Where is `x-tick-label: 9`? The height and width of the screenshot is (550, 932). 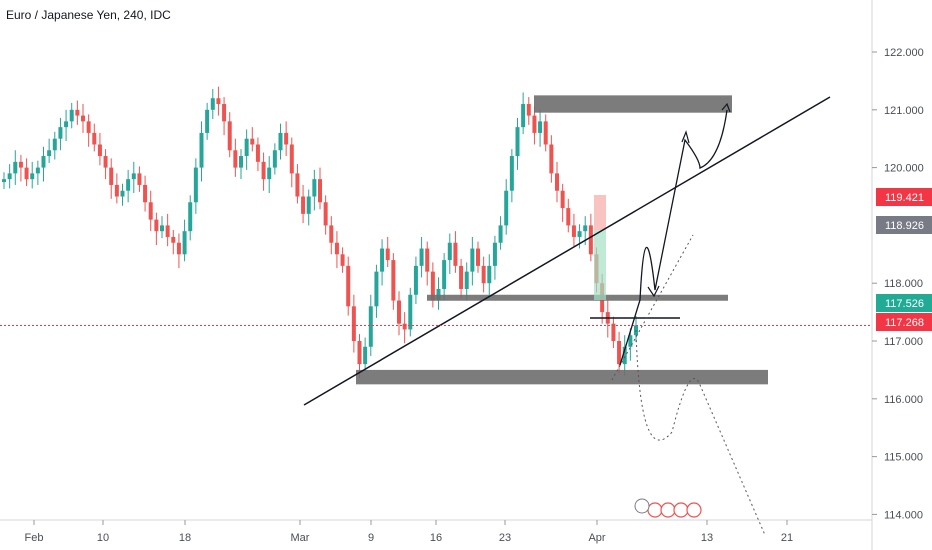 x-tick-label: 9 is located at coordinates (371, 538).